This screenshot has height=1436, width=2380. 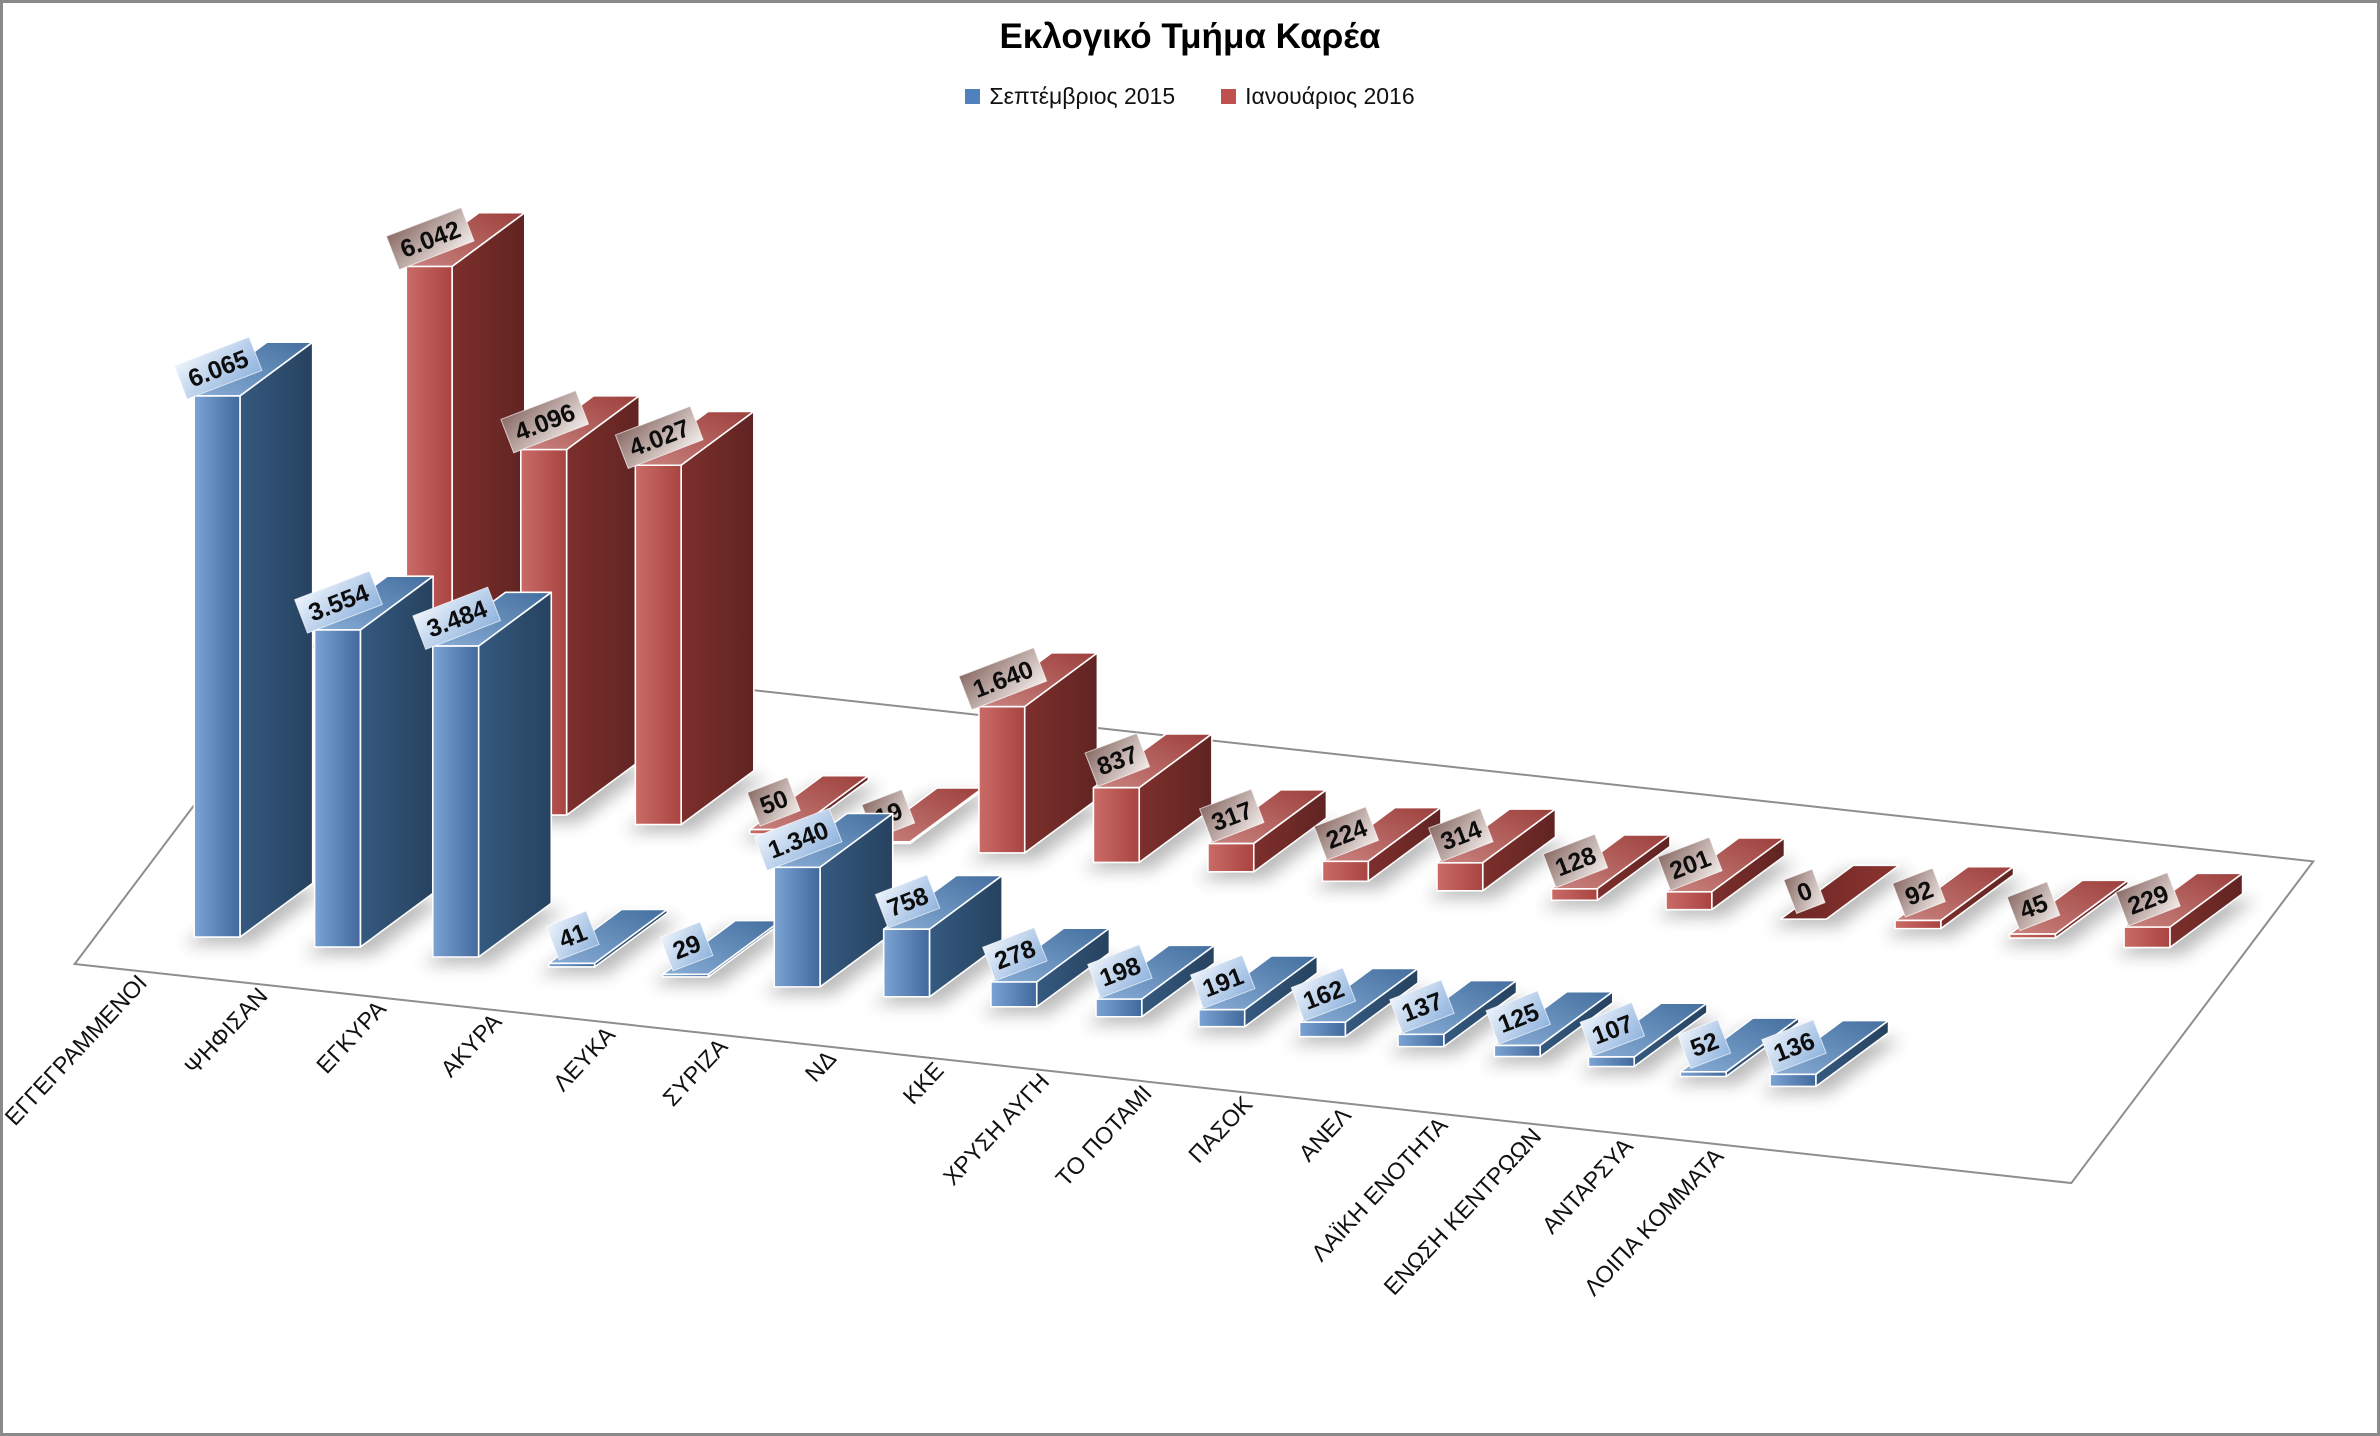 I want to click on category-label-3: ΑΚΥΡΑ, so click(x=471, y=1045).